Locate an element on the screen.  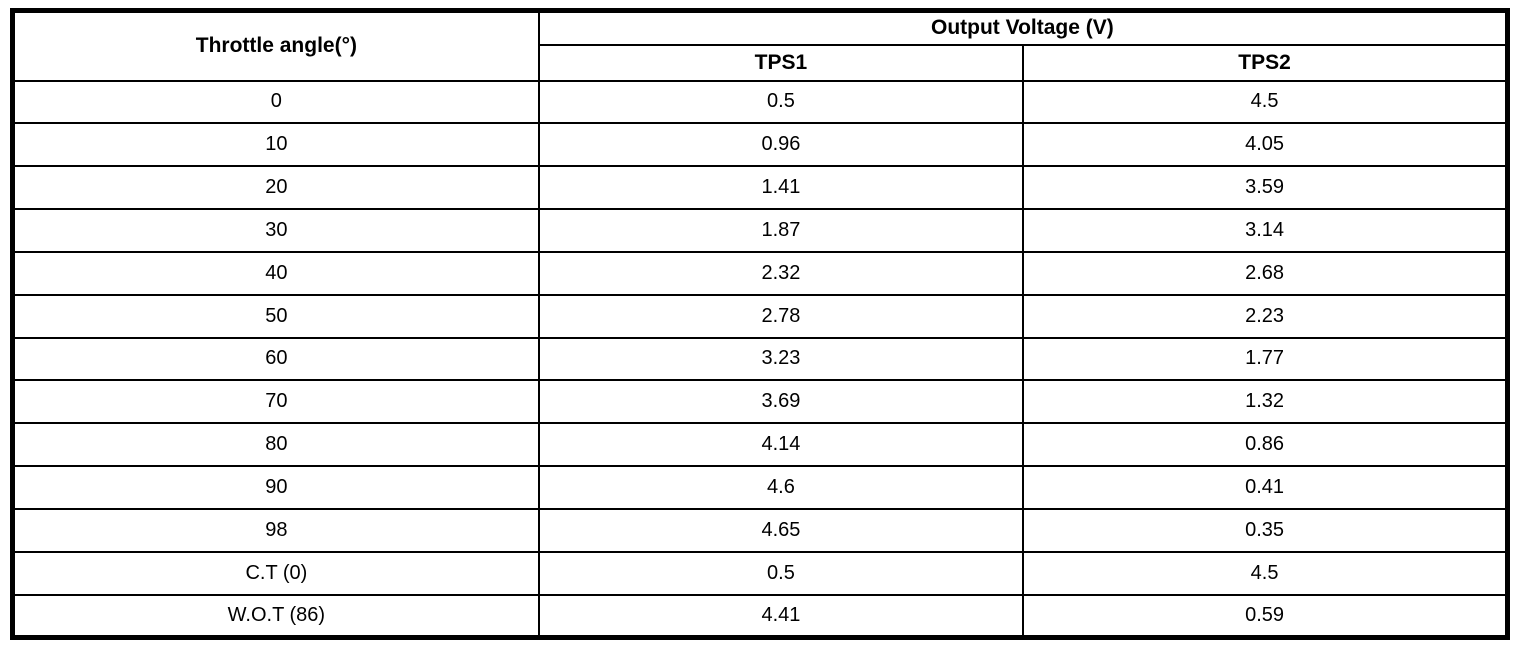
table-row: 10 0.96 4.05 is located at coordinates (760, 145).